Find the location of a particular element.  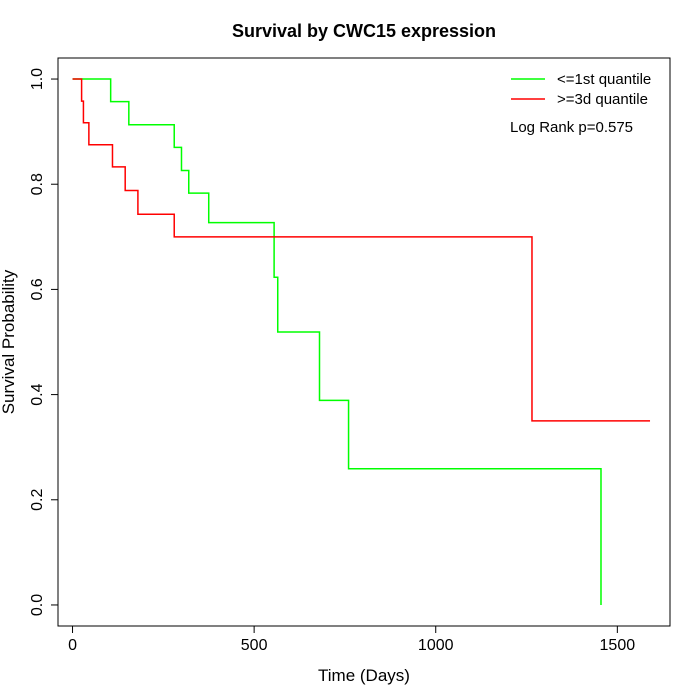

x-tick-label: 1500 is located at coordinates (618, 645).